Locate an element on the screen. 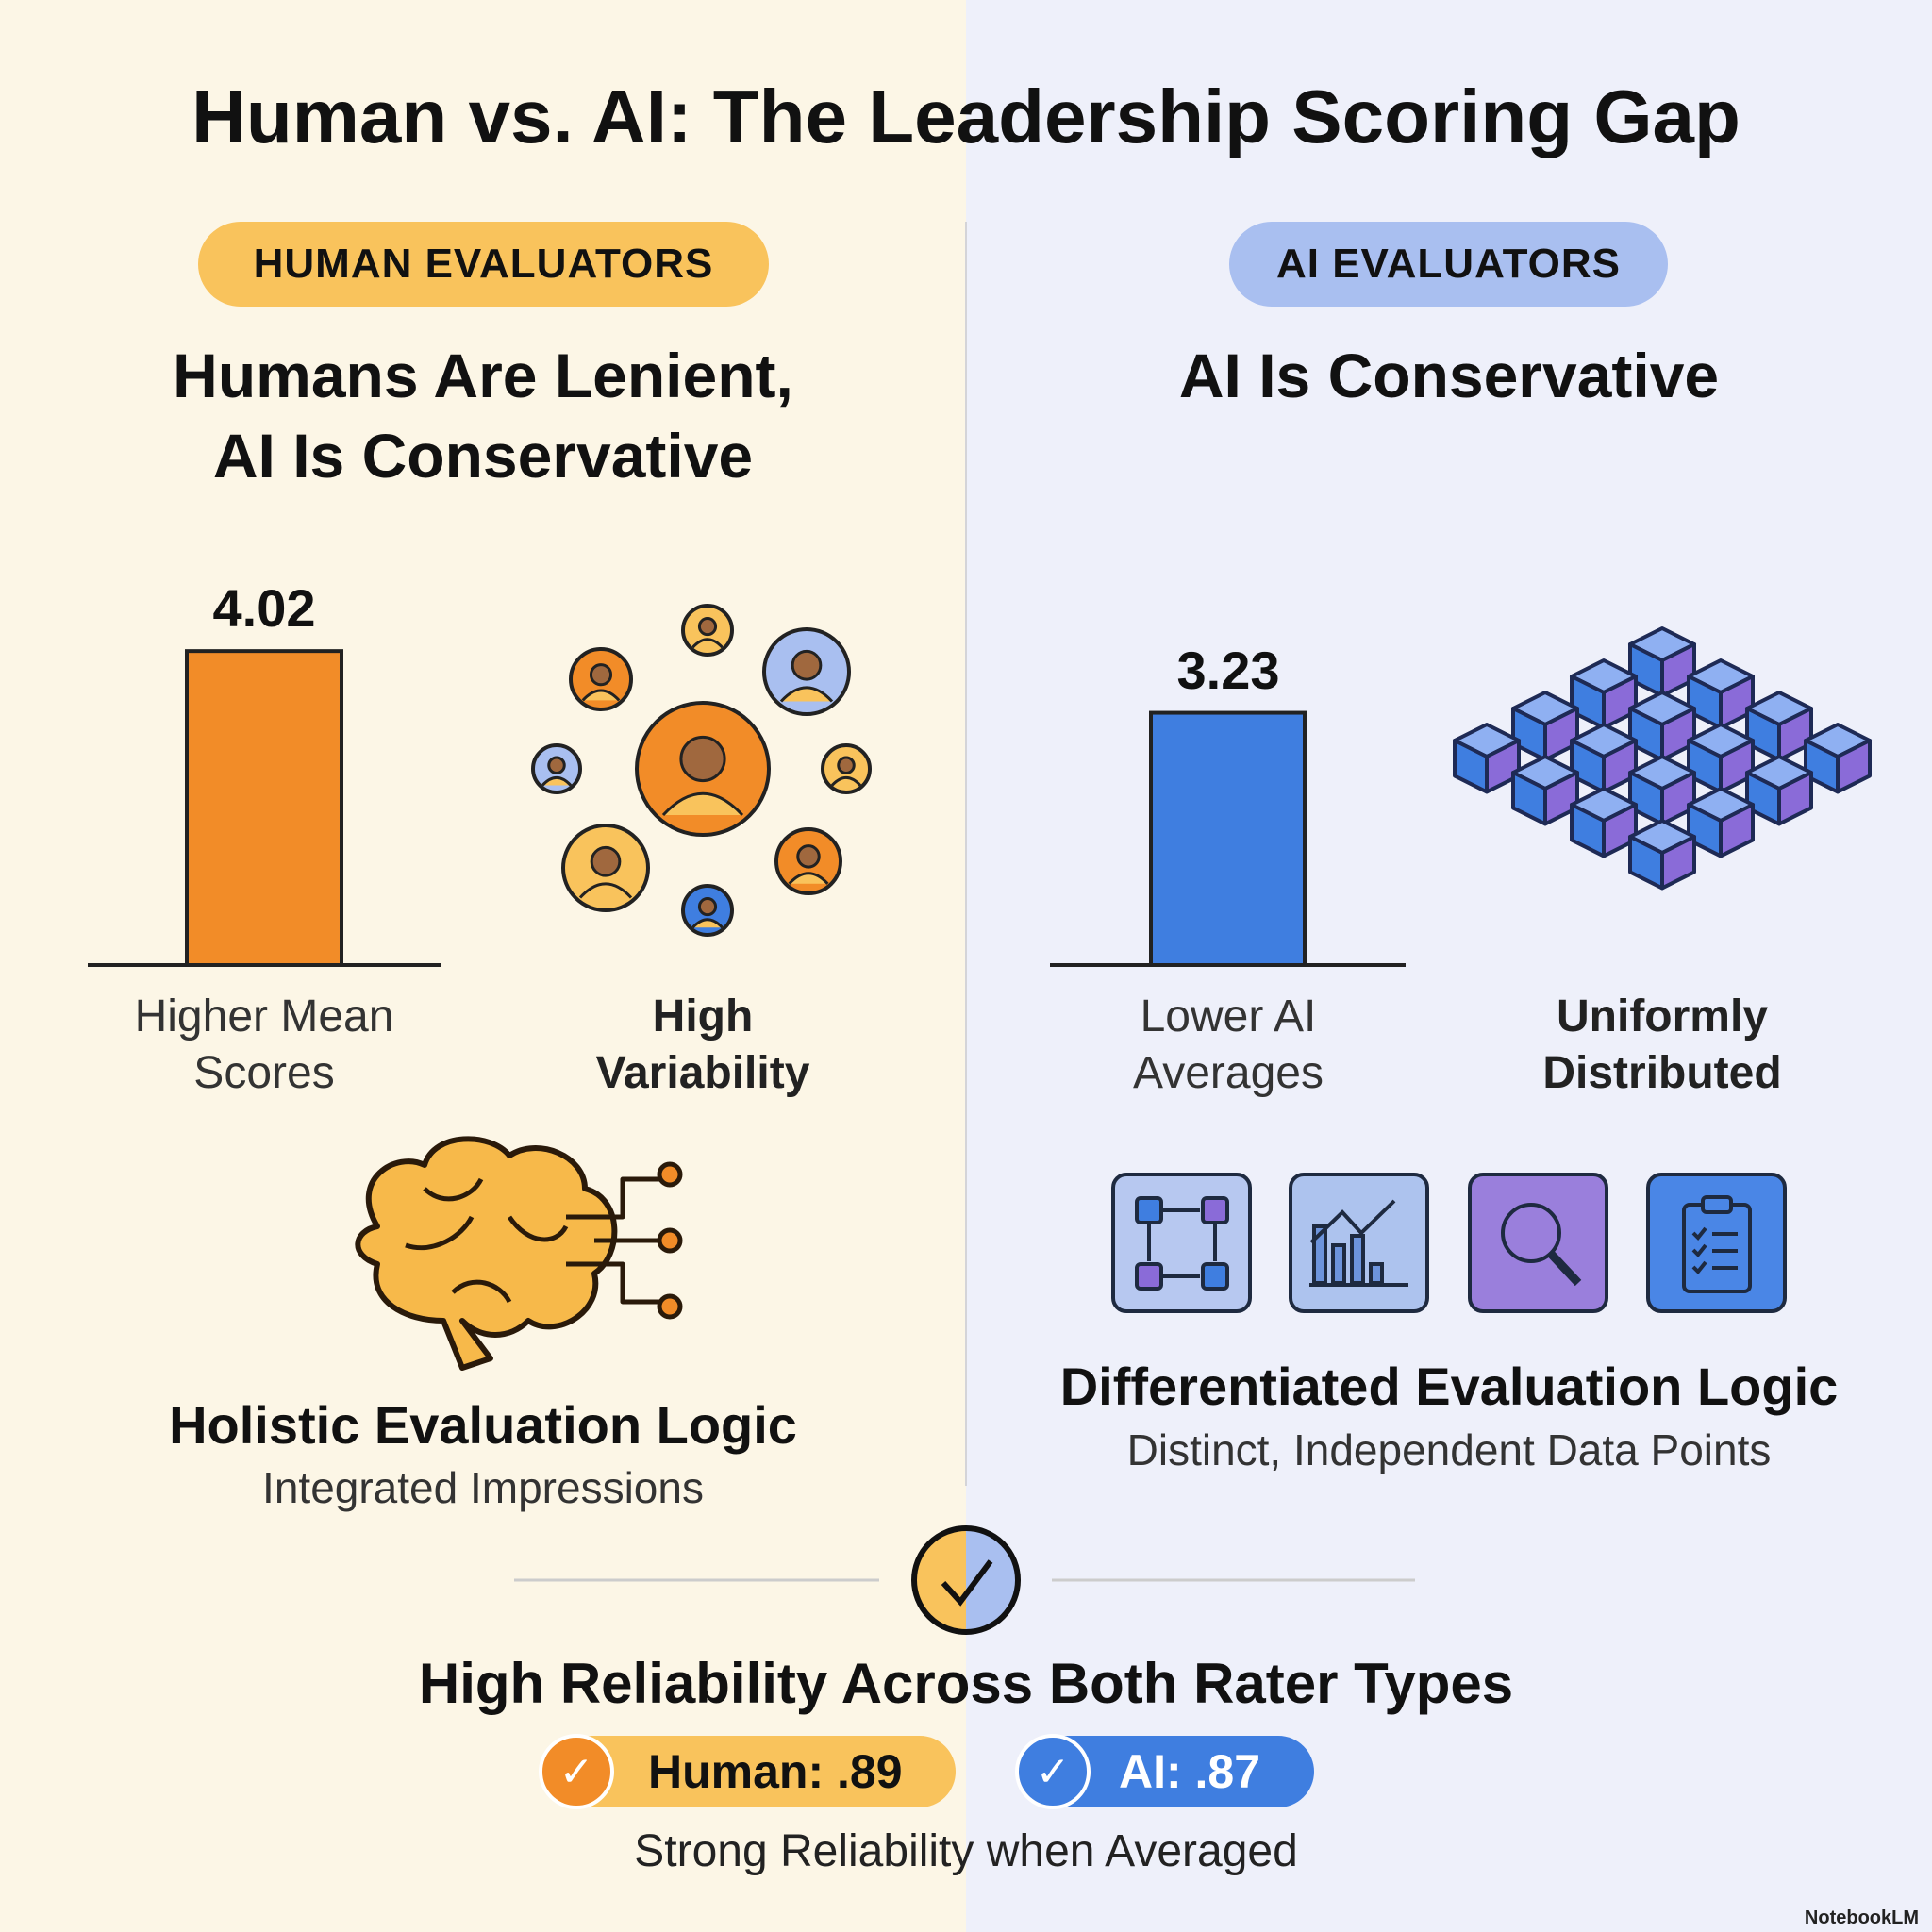 This screenshot has width=1932, height=1932. ai-reliability-pill: ✓ AI: .87 is located at coordinates (1165, 1772).